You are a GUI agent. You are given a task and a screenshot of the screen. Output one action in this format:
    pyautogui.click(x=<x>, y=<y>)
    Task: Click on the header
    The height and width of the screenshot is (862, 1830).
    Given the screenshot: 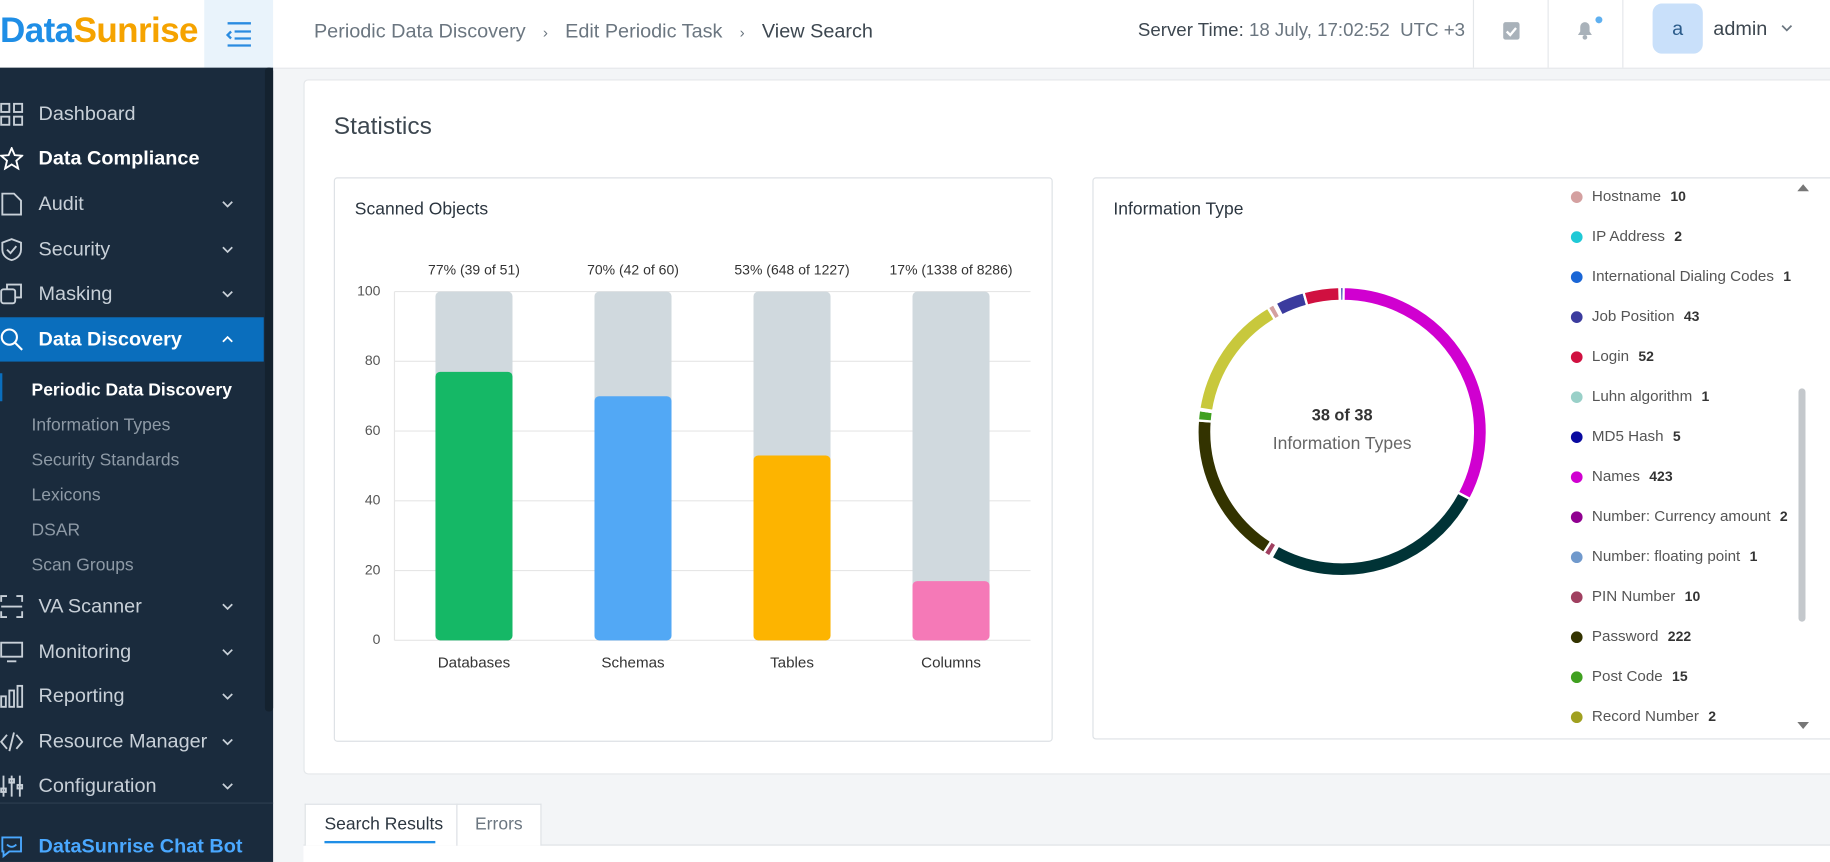 What is the action you would take?
    pyautogui.click(x=915, y=34)
    